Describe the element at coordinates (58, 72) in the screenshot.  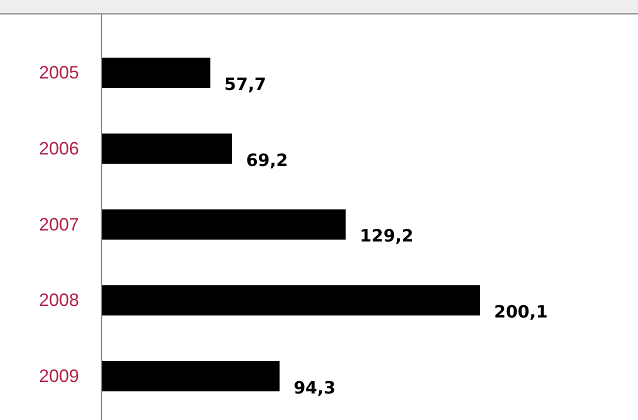
I see `y-tick-label: 2005` at that location.